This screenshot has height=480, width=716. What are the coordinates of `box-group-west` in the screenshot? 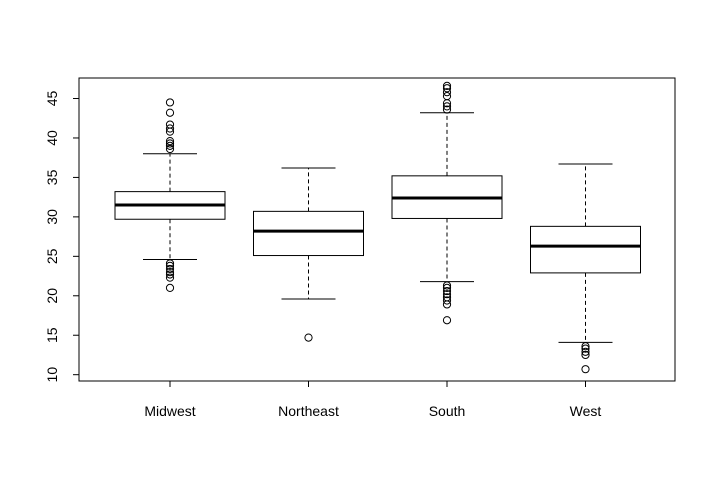 It's located at (585, 268).